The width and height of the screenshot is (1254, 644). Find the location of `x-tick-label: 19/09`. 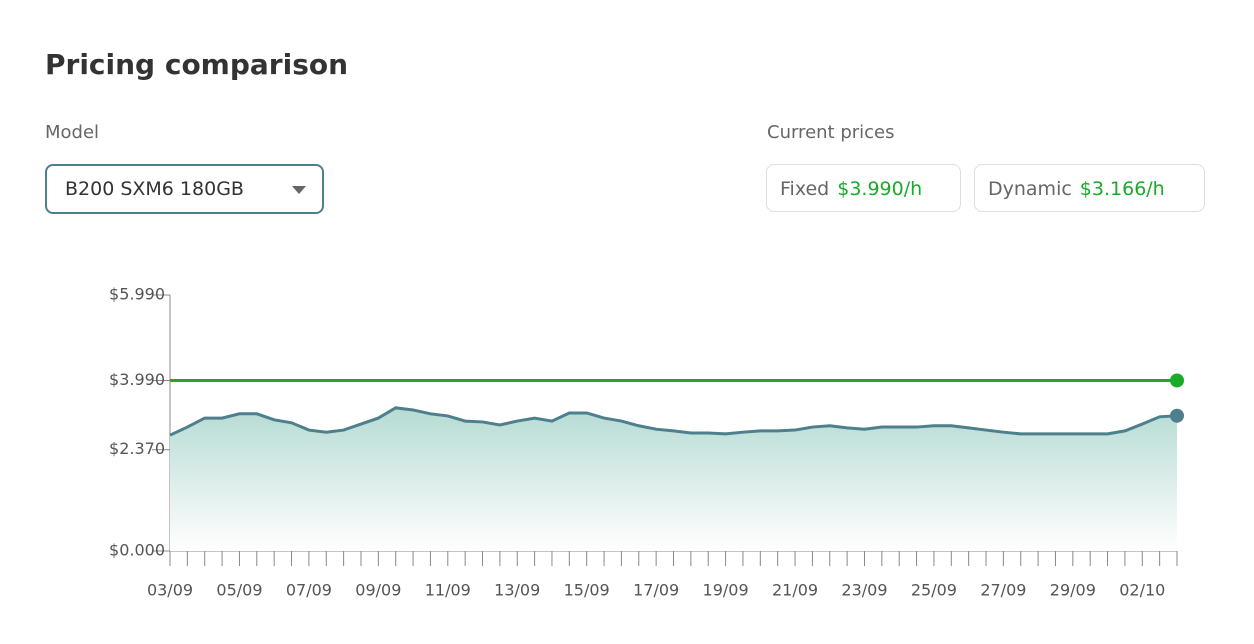

x-tick-label: 19/09 is located at coordinates (726, 590).